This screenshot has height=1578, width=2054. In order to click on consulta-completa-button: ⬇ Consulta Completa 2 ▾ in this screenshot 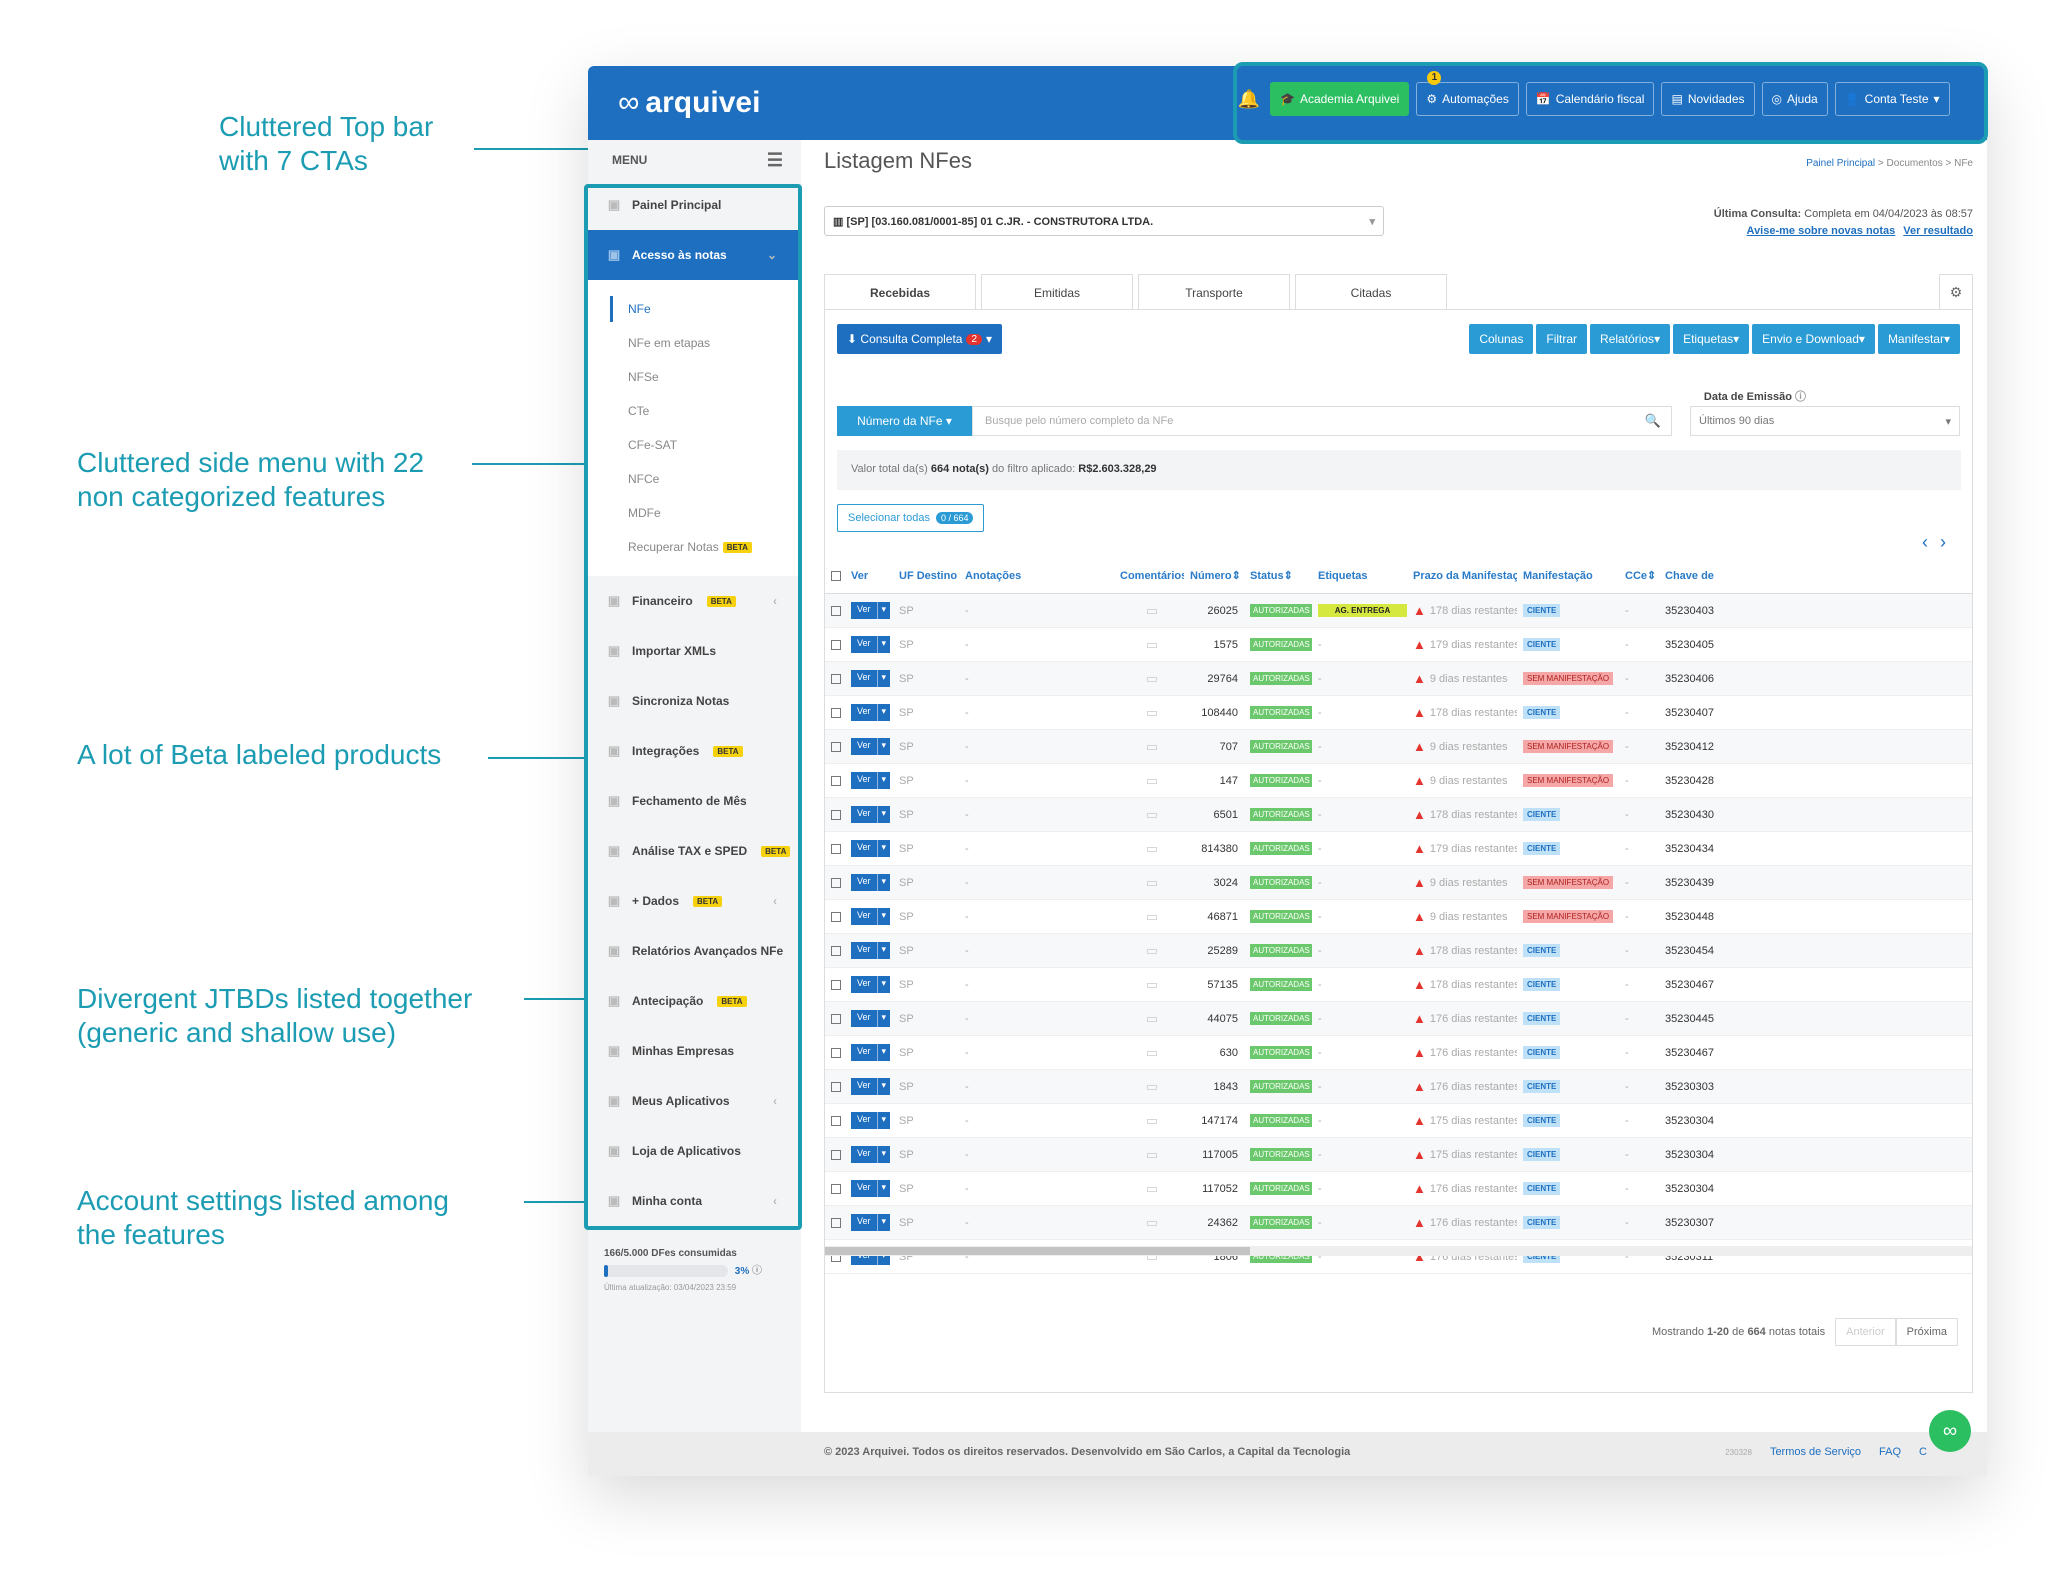, I will do `click(920, 339)`.